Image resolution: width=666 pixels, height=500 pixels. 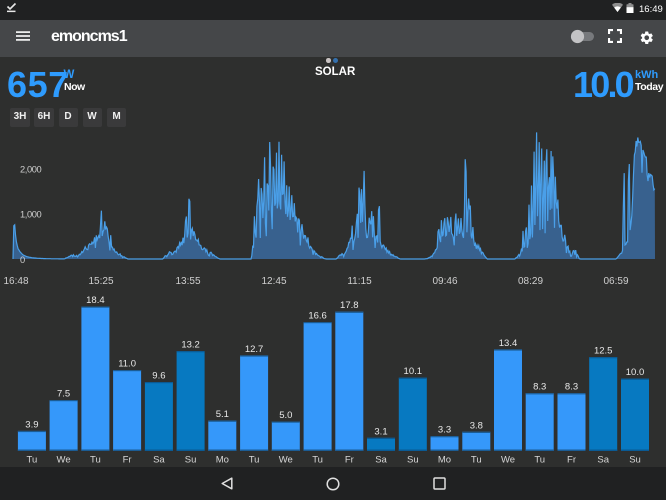 I want to click on svg-text: 5.1, so click(x=222, y=414).